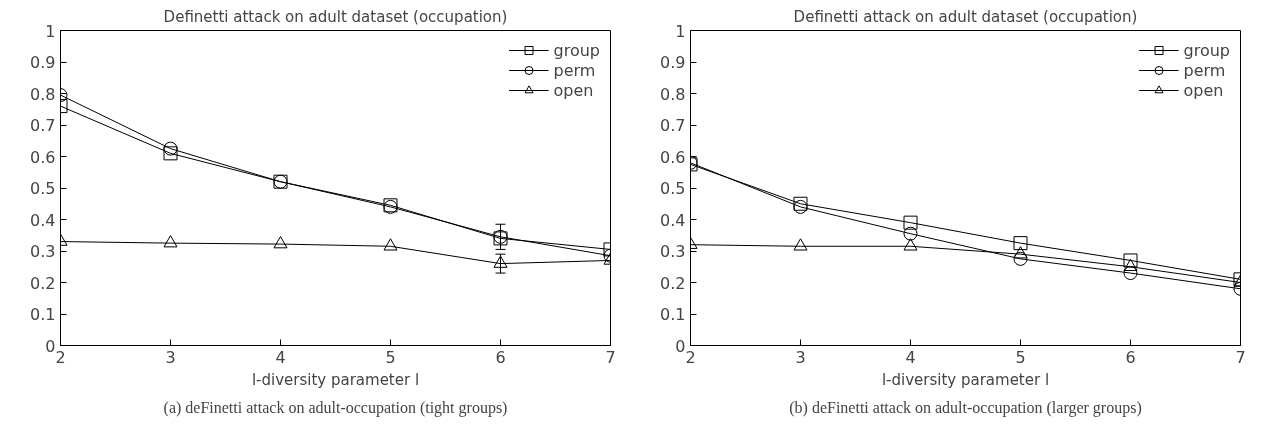 This screenshot has height=426, width=1265. What do you see at coordinates (965, 407) in the screenshot?
I see `text: (b) deFinetti attack on adult-occupation (larger groups)` at bounding box center [965, 407].